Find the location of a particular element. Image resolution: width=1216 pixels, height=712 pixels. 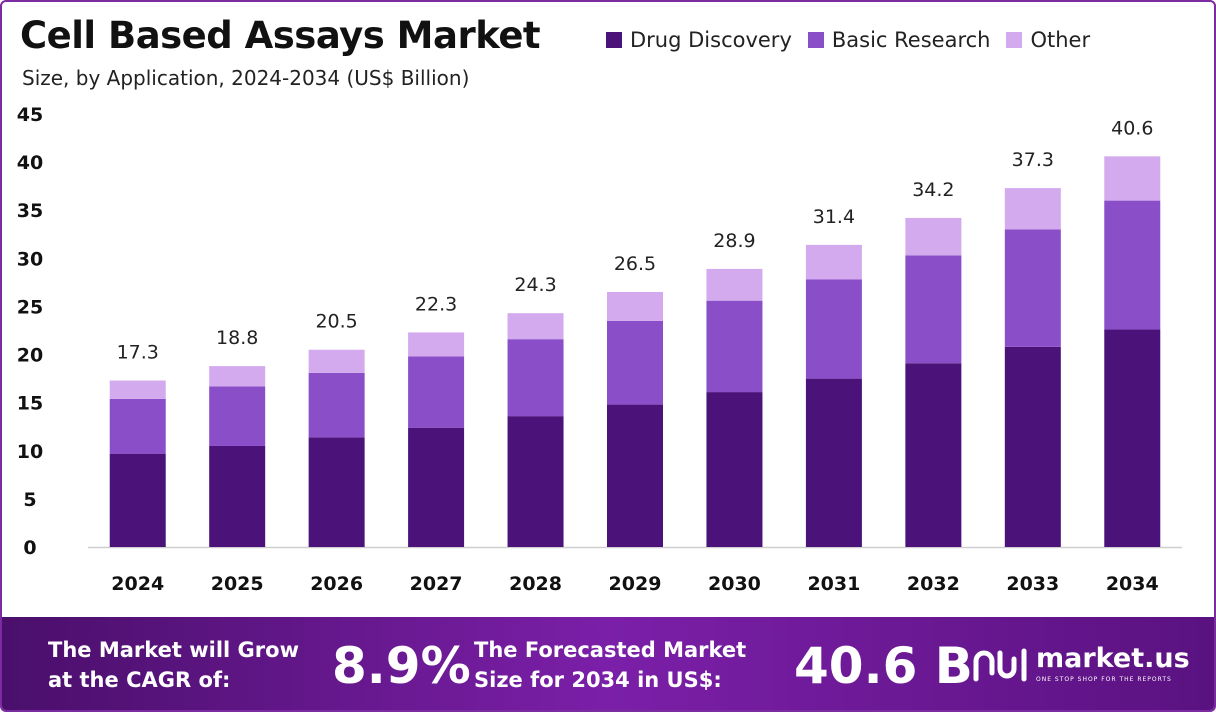

legend-label-basic-research: Basic Research is located at coordinates (911, 40).